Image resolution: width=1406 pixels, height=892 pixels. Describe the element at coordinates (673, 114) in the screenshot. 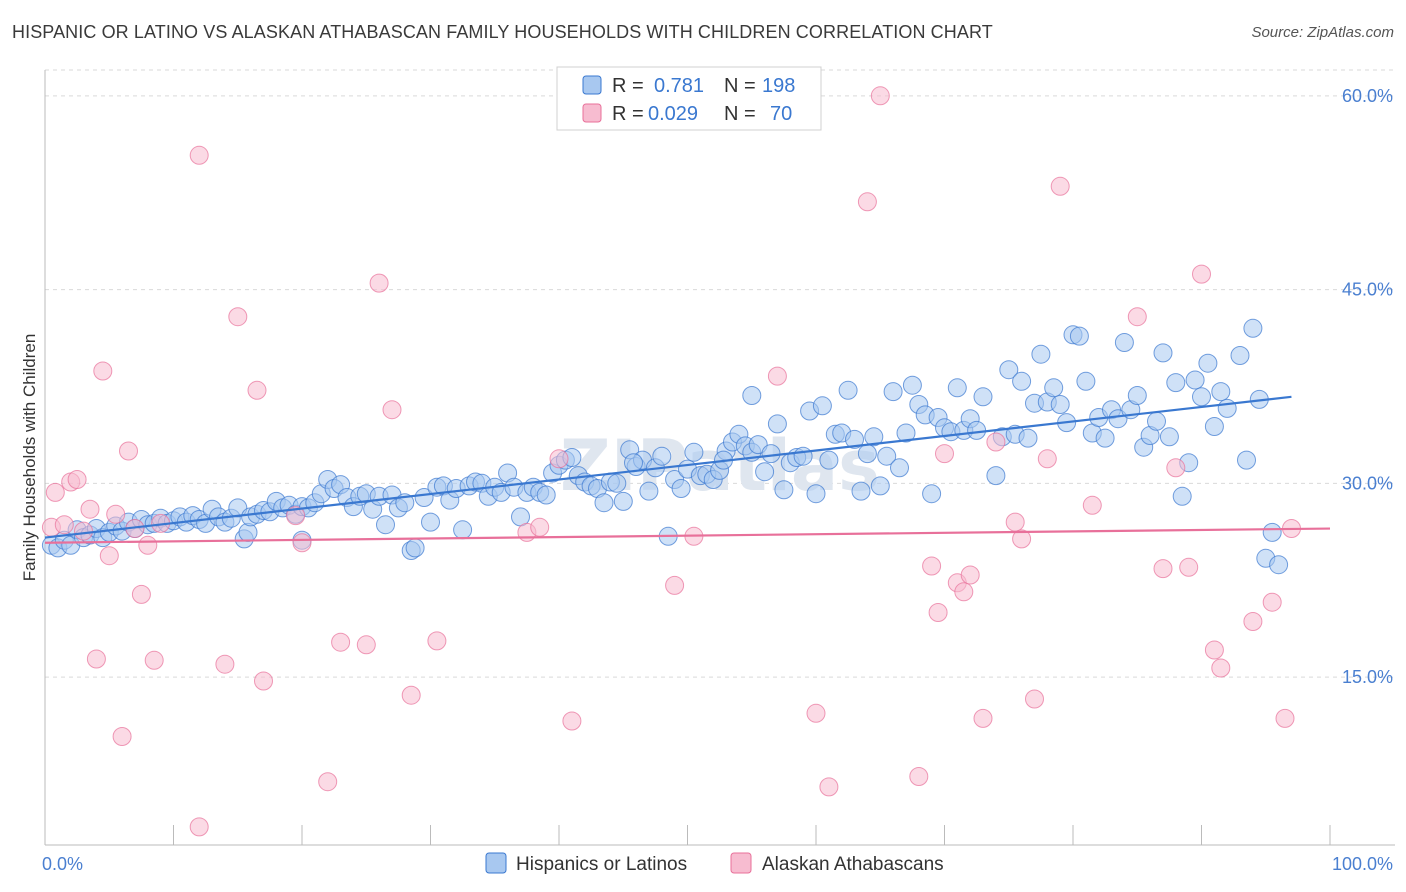

I see `legend-r-value-2: 0.029` at that location.